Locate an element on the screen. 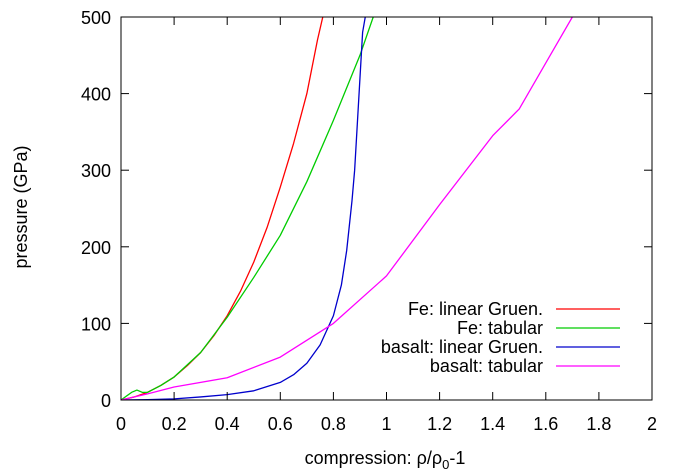 This screenshot has width=673, height=470. y-axis-title-group: pressure (GPa) is located at coordinates (21, 206).